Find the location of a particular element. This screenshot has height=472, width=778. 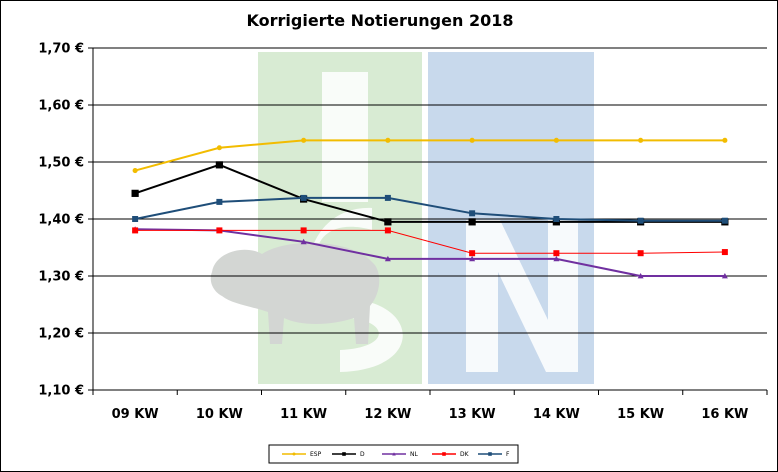

y-tick-label: 1,20 € is located at coordinates (61, 334).